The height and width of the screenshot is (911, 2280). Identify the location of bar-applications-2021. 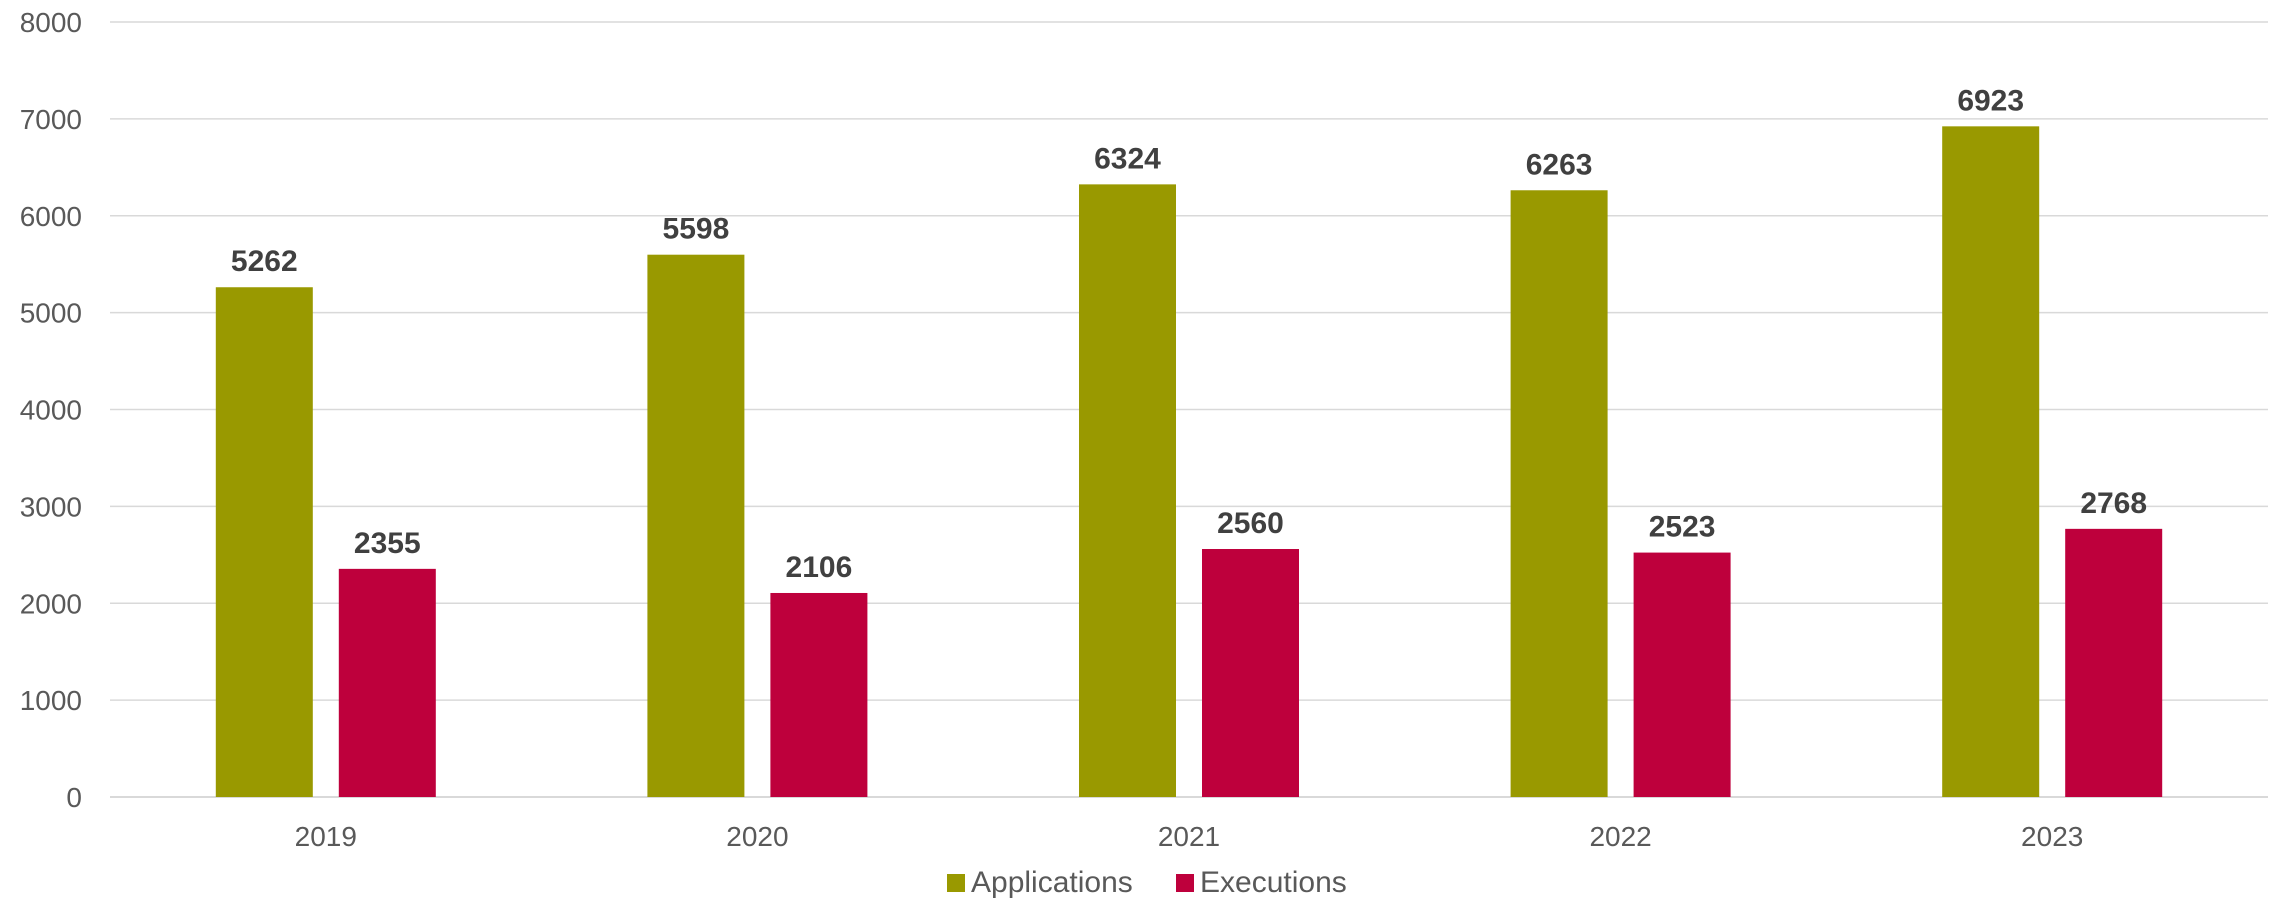
(1127, 491).